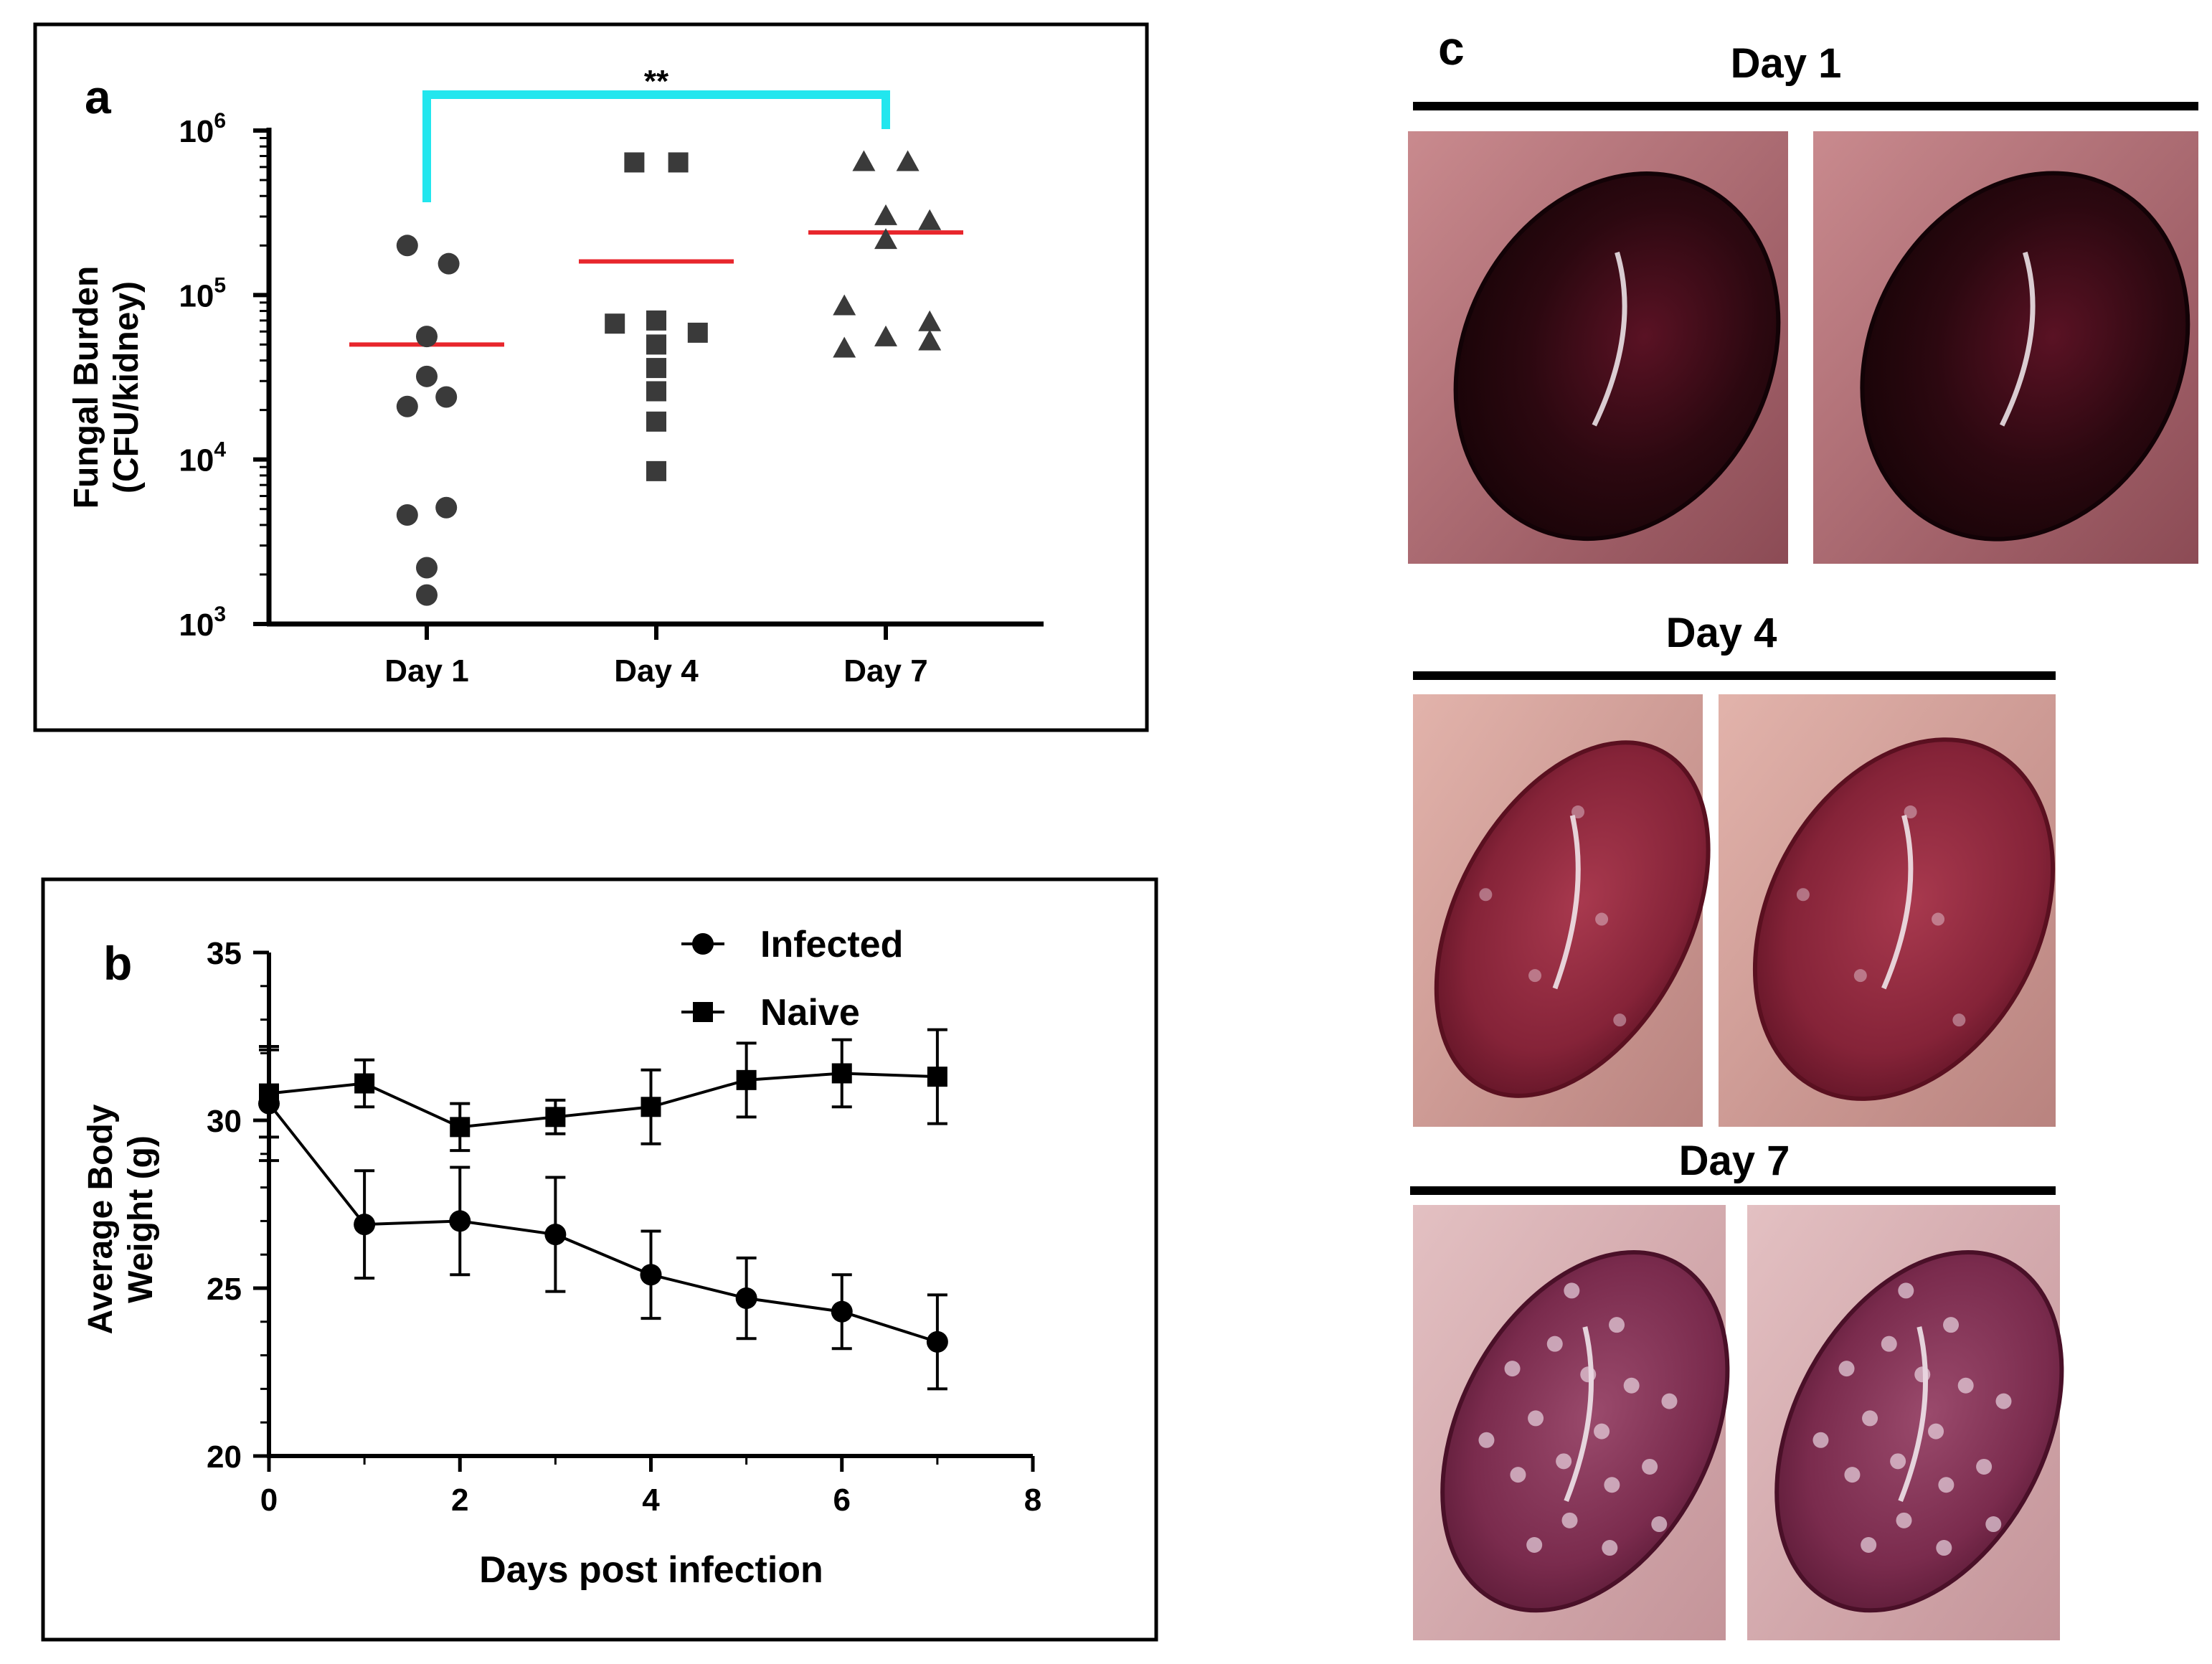  I want to click on panel-a-axes: 10³ 10⁴ 10⁵ 10⁶ Day 1 Day 4 Day 7, so click(611, 399).